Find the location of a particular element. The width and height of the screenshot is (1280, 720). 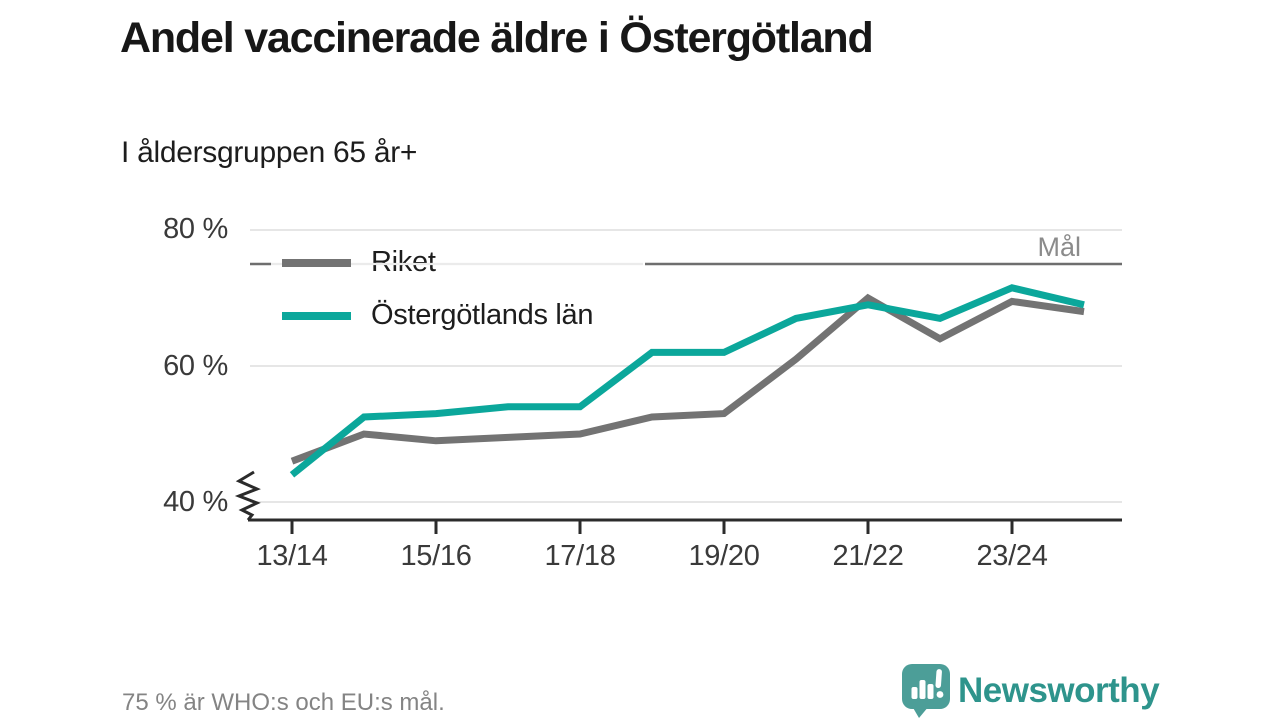

goal-line-label: Mål is located at coordinates (1059, 247).